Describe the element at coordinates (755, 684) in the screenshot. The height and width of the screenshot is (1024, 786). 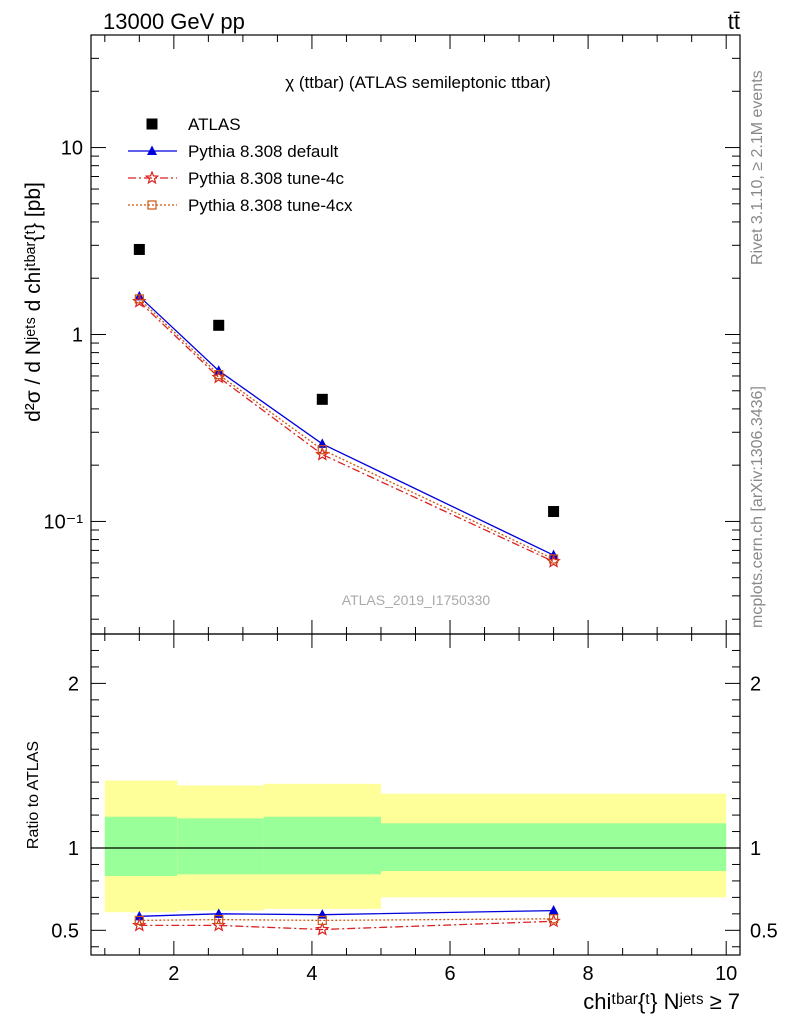
I see `ratio-ytick-label-right: 2` at that location.